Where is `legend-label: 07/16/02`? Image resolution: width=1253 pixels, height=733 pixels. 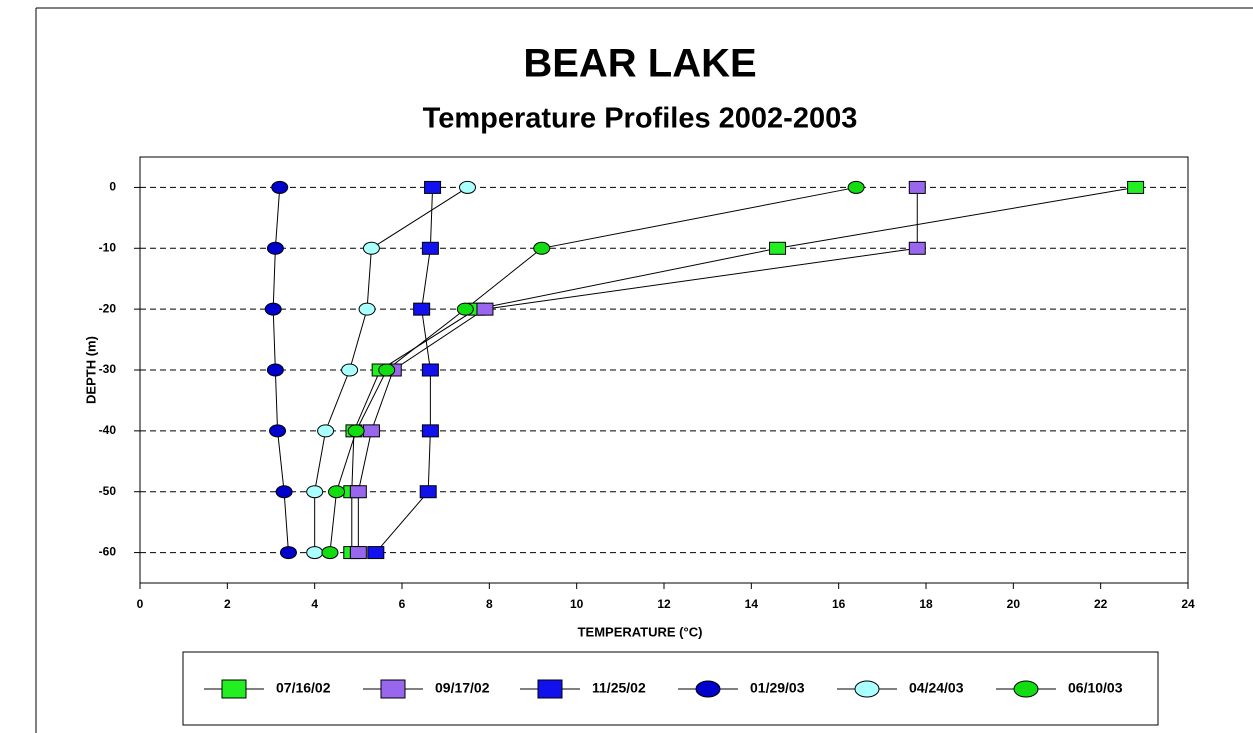 legend-label: 07/16/02 is located at coordinates (303, 688).